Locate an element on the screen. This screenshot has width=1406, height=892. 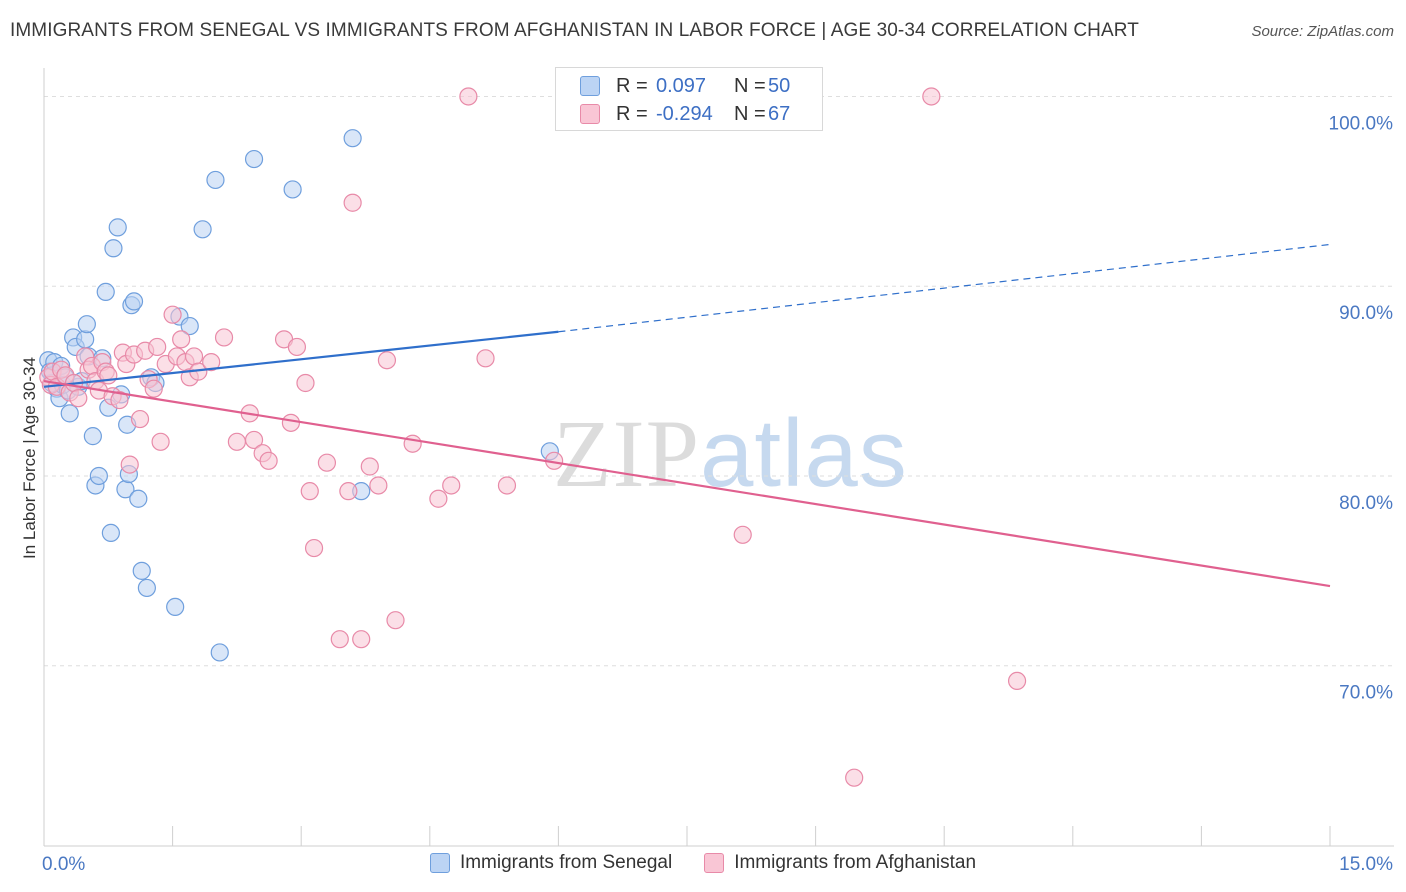
series-legend-senegal: Immigrants from Senegal is located at coordinates (551, 863).